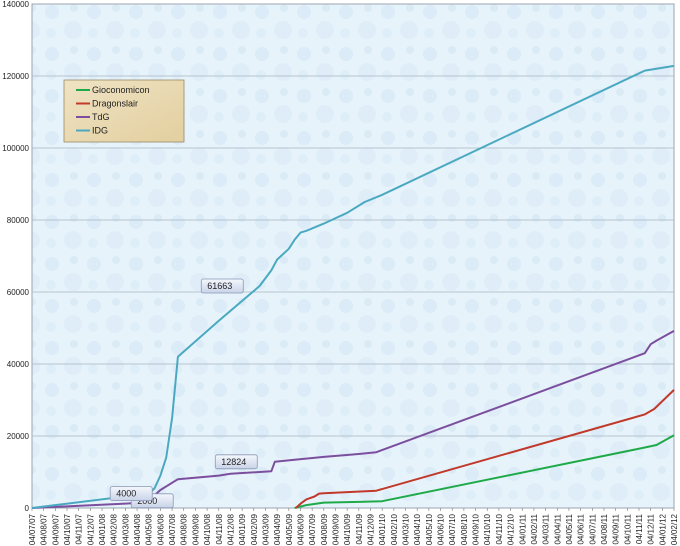 Image resolution: width=680 pixels, height=546 pixels. What do you see at coordinates (406, 529) in the screenshot?
I see `x-tick-label: 04/03/10` at bounding box center [406, 529].